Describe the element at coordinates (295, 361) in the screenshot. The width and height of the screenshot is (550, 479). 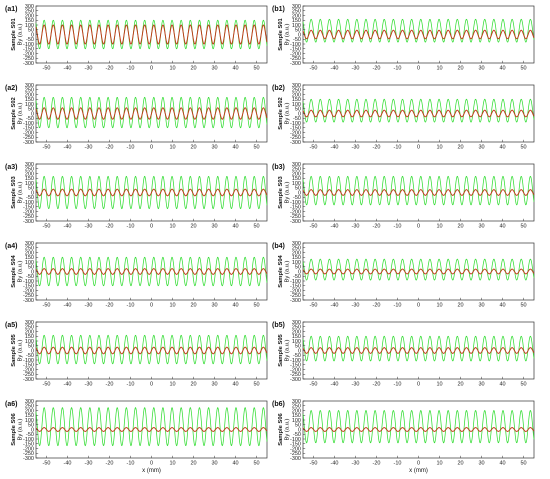
I see `chart-9-ytick-label-8: -100` at that location.